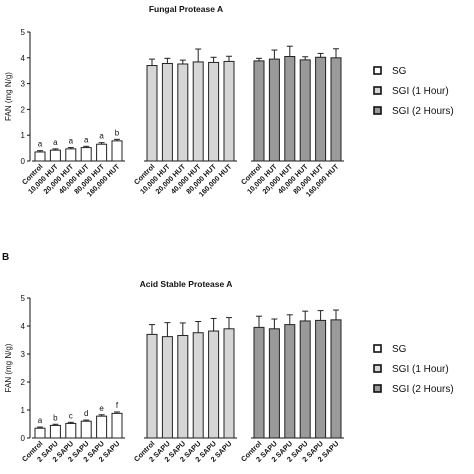 Image resolution: width=474 pixels, height=474 pixels. What do you see at coordinates (186, 9) in the screenshot?
I see `chart-title: Fungal Protease A` at bounding box center [186, 9].